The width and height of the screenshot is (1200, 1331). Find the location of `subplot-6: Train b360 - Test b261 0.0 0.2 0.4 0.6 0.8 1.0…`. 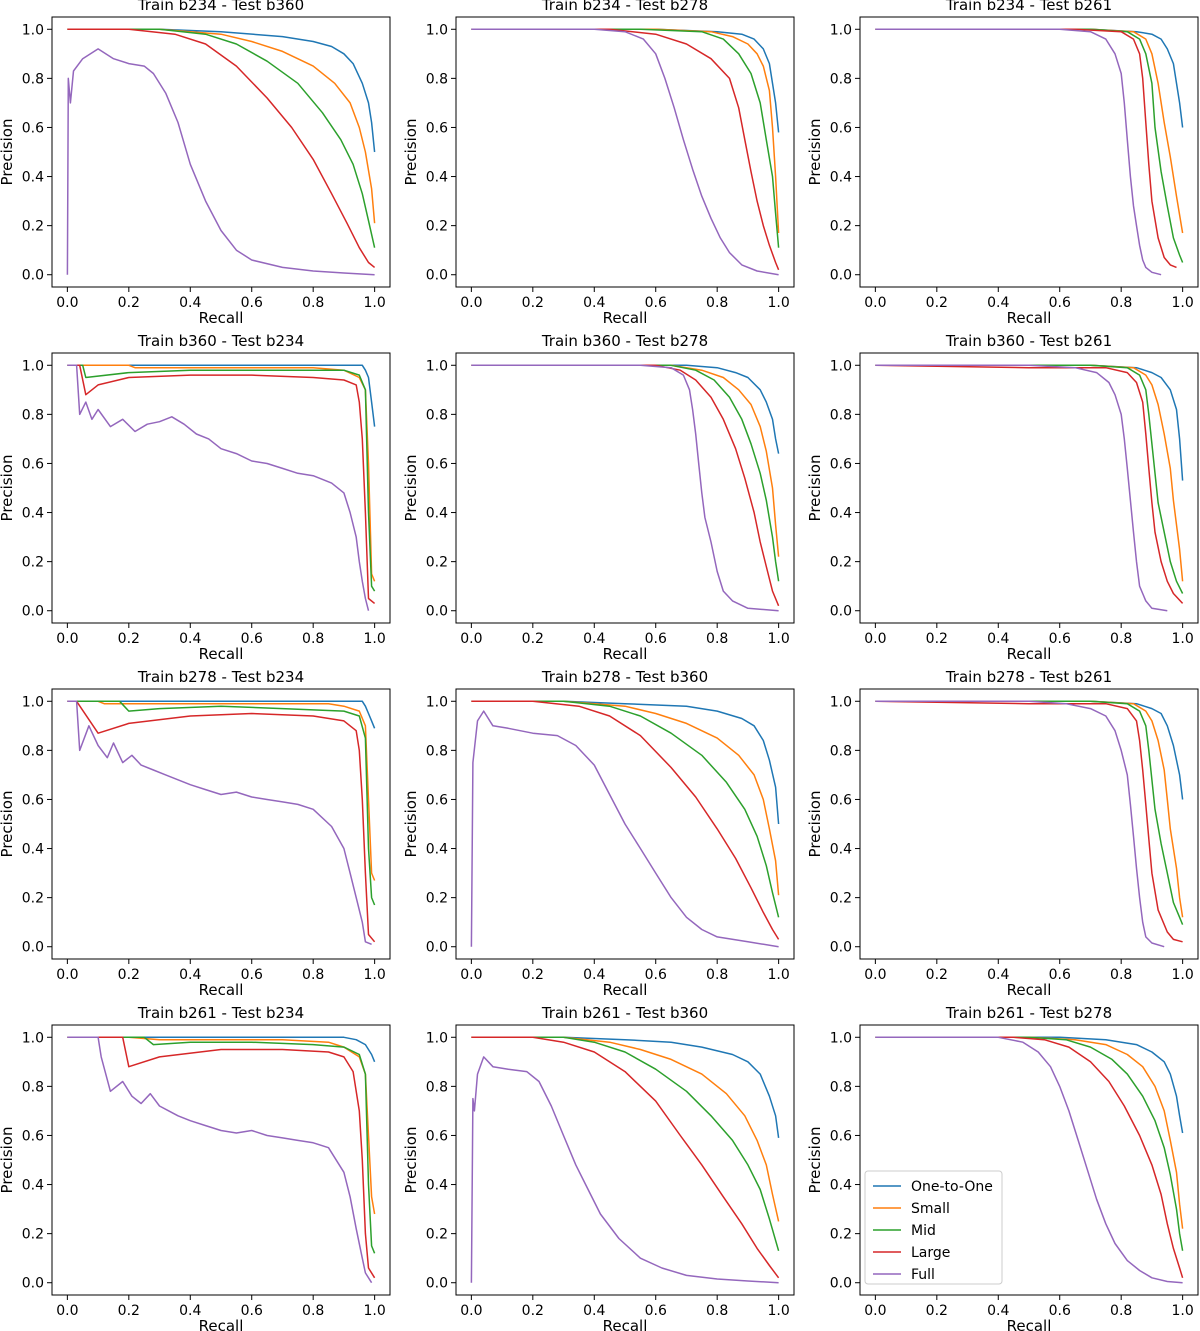

subplot-6: Train b360 - Test b261 0.0 0.2 0.4 0.6 0.8 1.0… is located at coordinates (1002, 497).